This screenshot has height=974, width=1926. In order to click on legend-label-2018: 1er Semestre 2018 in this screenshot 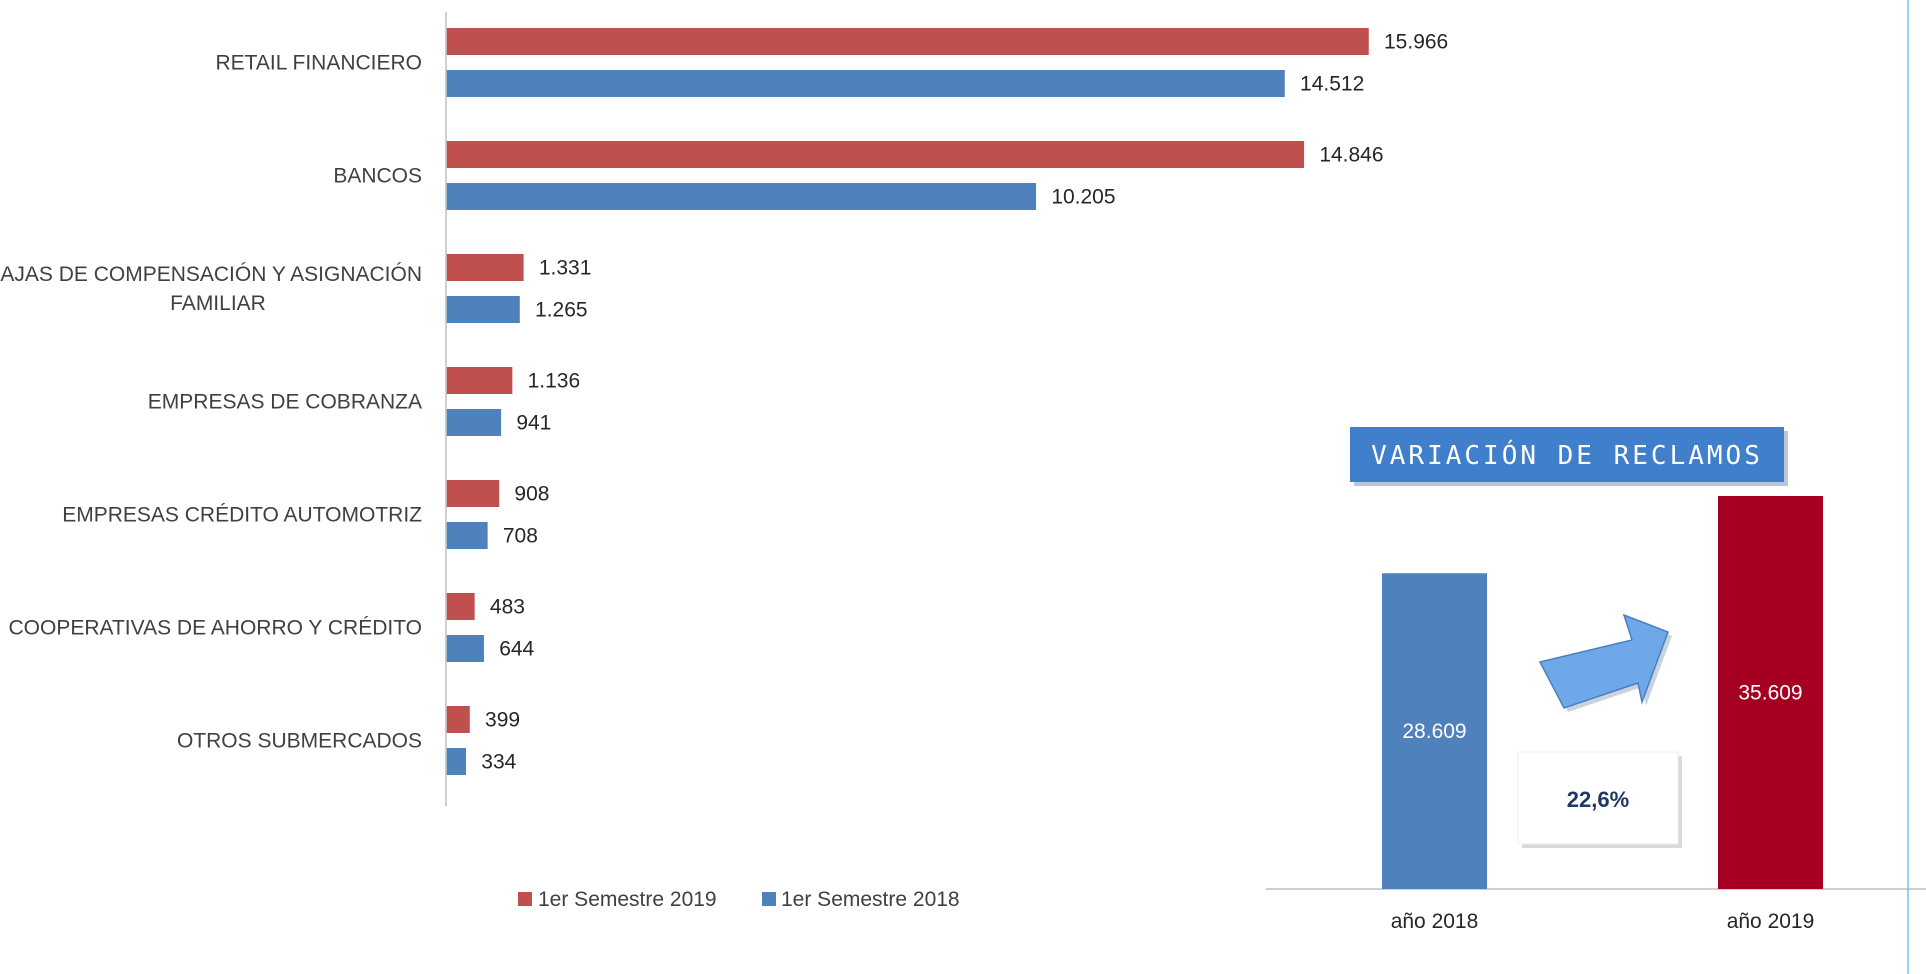, I will do `click(870, 899)`.